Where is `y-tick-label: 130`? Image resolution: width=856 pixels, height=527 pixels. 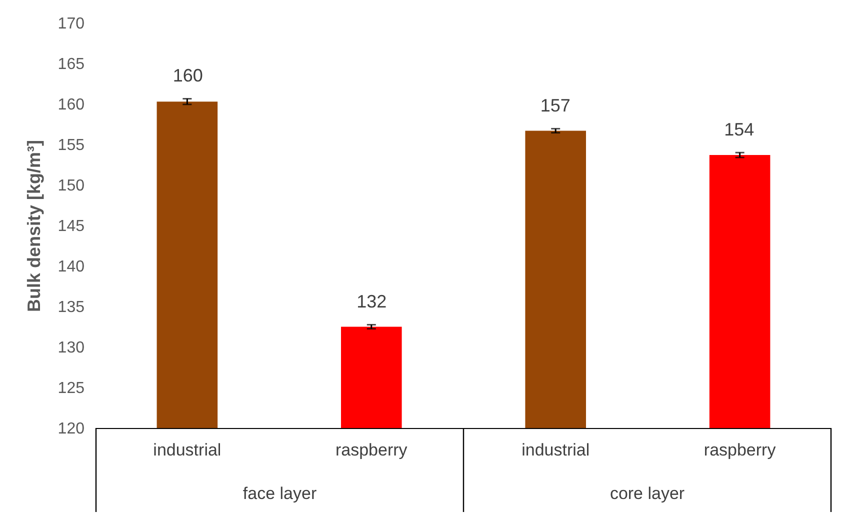 y-tick-label: 130 is located at coordinates (71, 348).